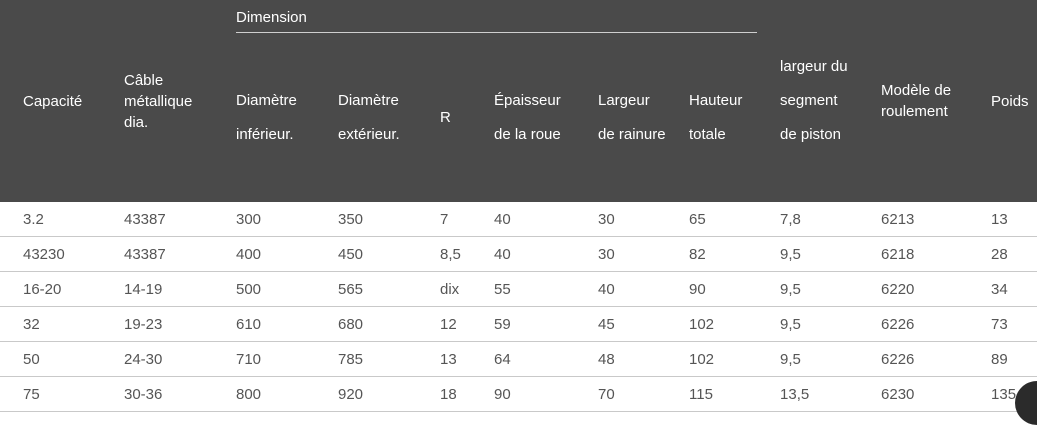 Image resolution: width=1037 pixels, height=425 pixels. I want to click on cell-cable: 14-19, so click(157, 289).